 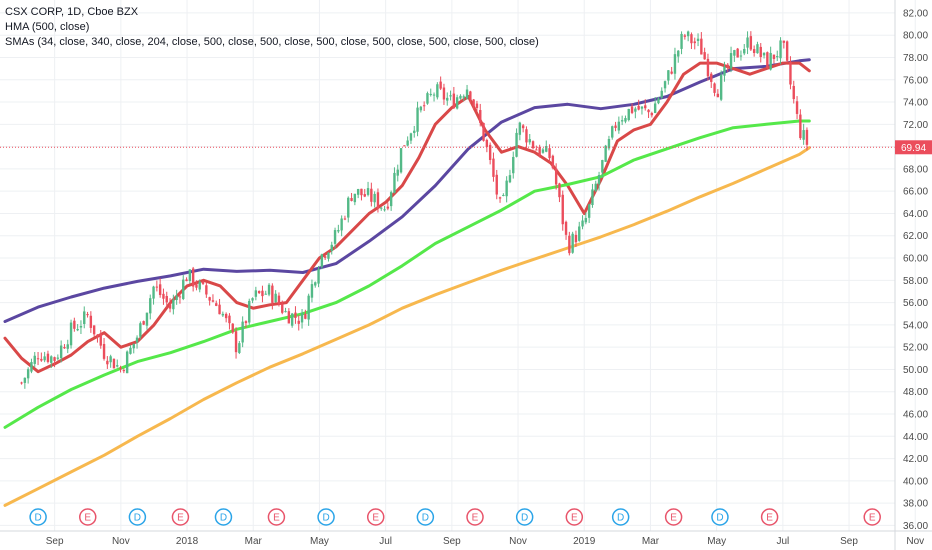 What do you see at coordinates (319, 541) in the screenshot?
I see `x-tick-label: May` at bounding box center [319, 541].